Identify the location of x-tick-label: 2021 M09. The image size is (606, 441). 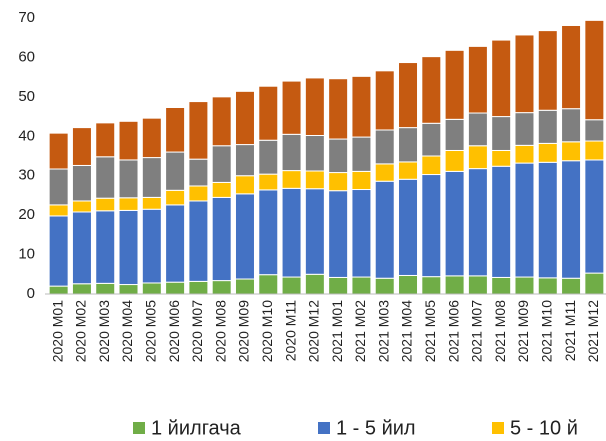
(523, 331).